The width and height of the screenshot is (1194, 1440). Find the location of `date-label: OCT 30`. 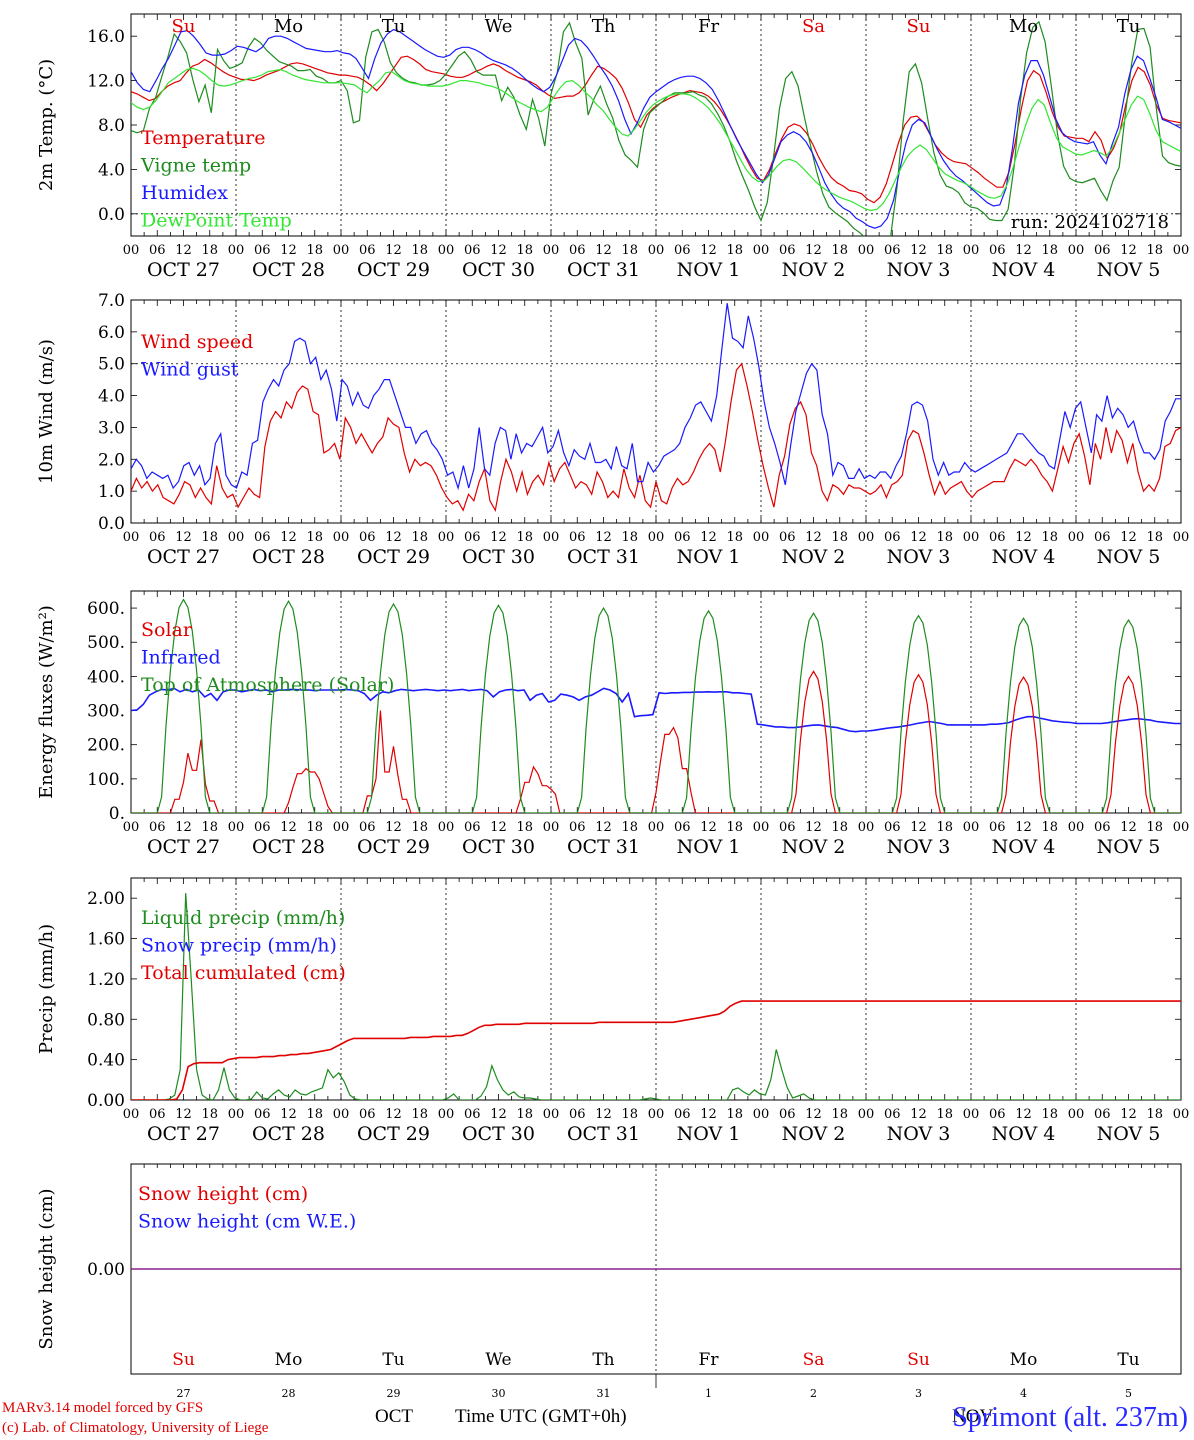

date-label: OCT 30 is located at coordinates (498, 557).